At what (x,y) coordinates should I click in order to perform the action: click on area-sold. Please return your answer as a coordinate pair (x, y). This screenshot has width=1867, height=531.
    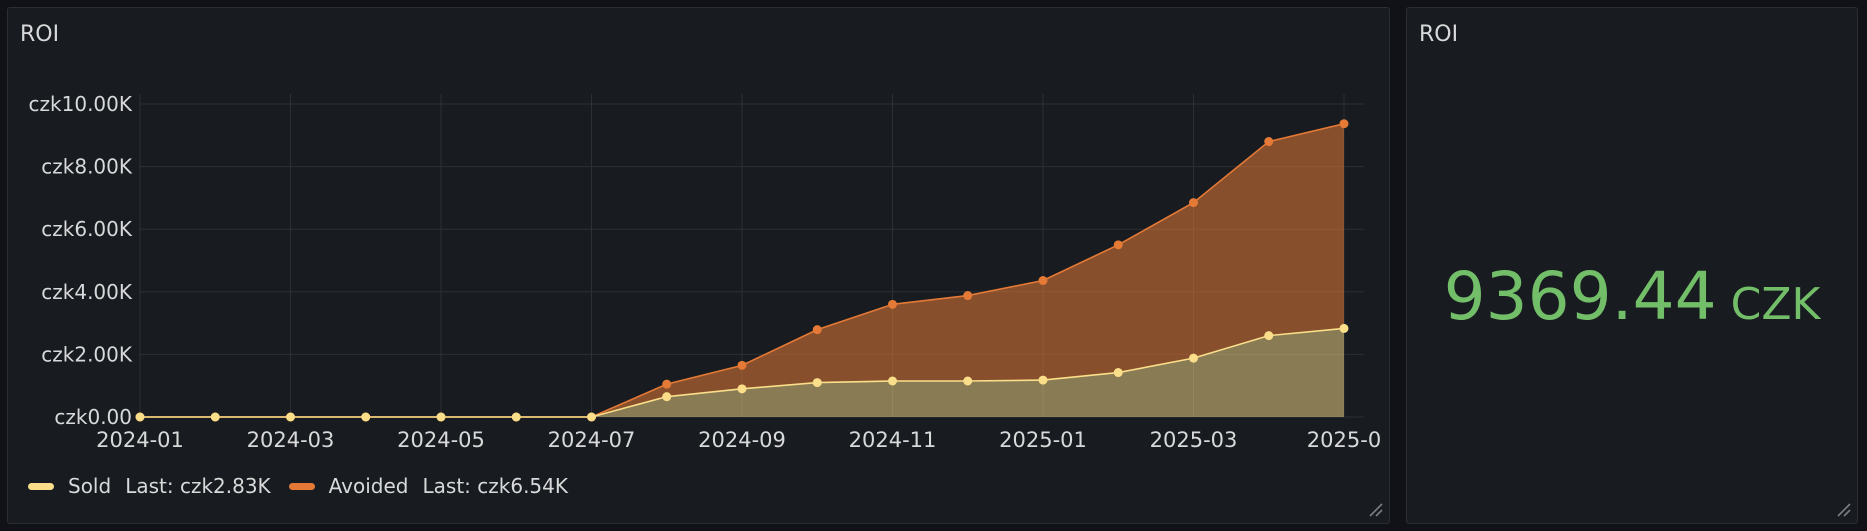
    Looking at the image, I should click on (742, 372).